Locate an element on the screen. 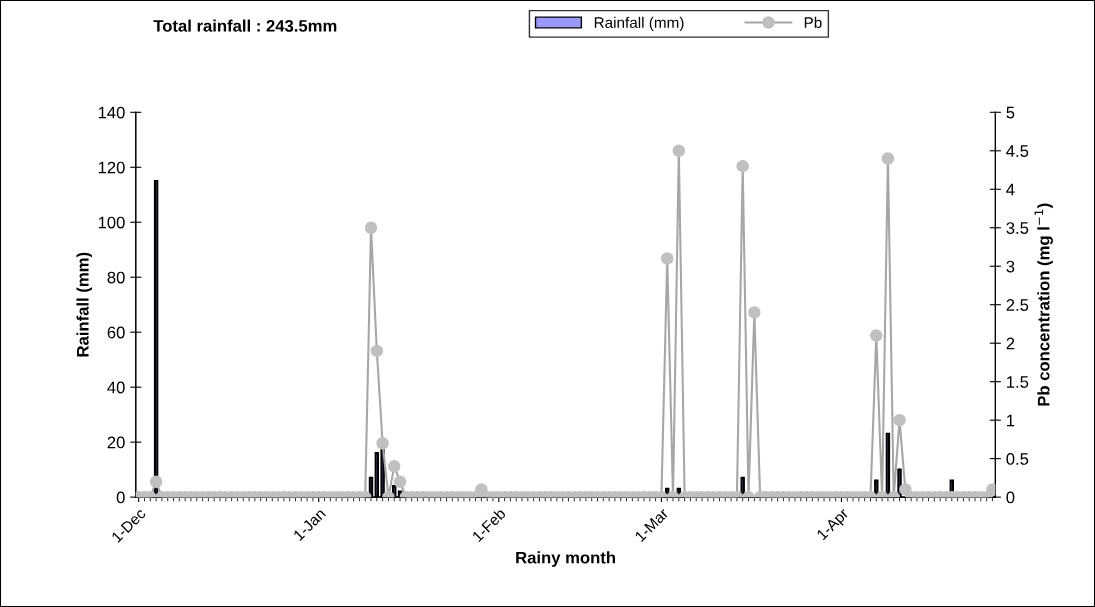 The width and height of the screenshot is (1095, 607). y-axis-title: Rainfall (mm) is located at coordinates (84, 304).